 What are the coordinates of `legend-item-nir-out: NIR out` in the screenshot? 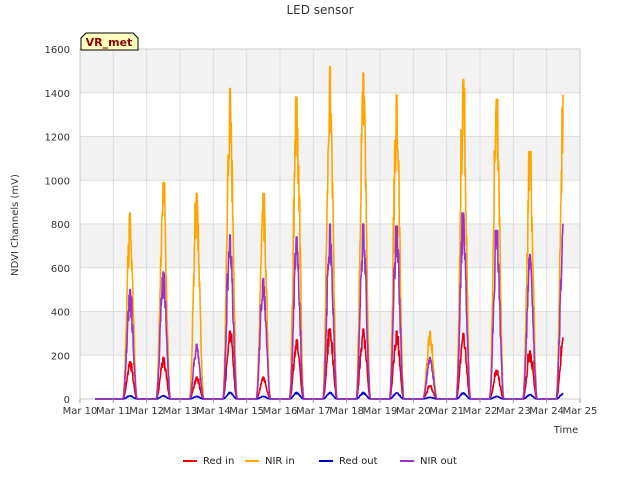 It's located at (428, 461).